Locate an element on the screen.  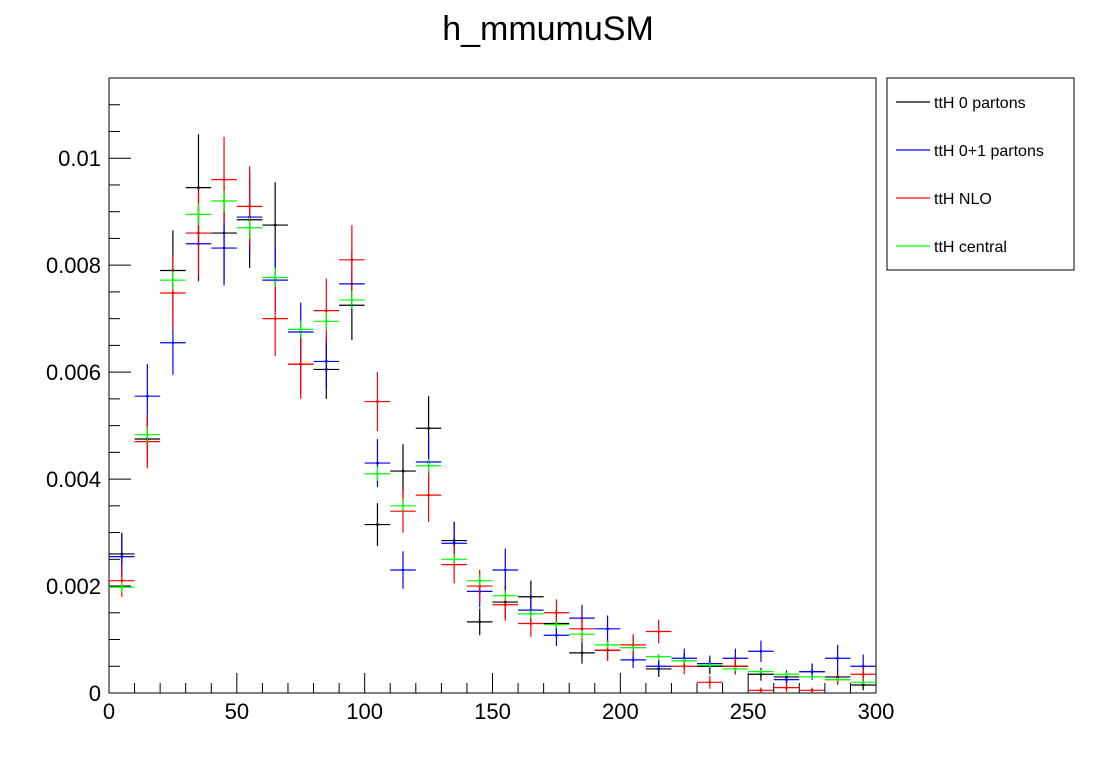
x-tick-label: 250 is located at coordinates (748, 711).